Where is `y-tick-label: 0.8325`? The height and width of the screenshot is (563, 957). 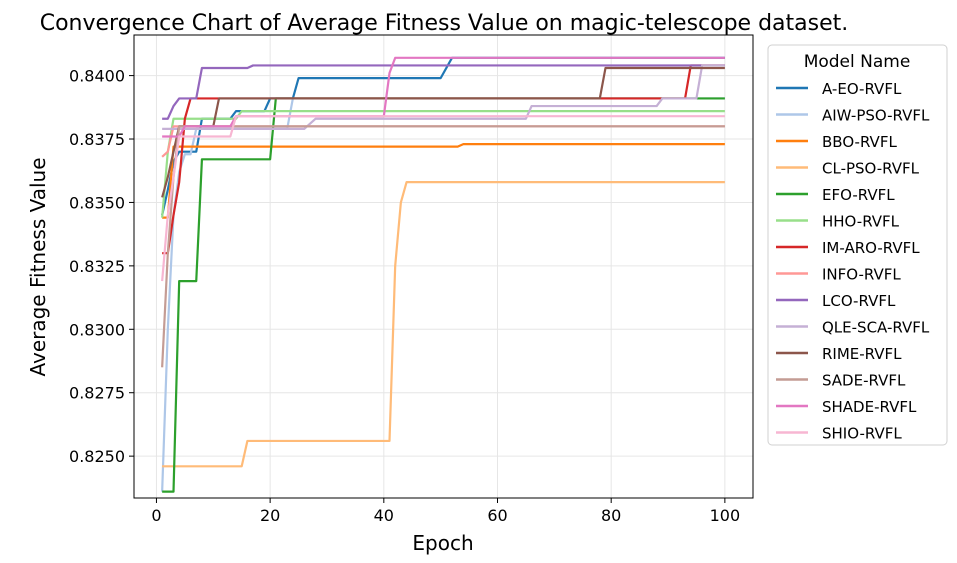
y-tick-label: 0.8325 is located at coordinates (97, 266).